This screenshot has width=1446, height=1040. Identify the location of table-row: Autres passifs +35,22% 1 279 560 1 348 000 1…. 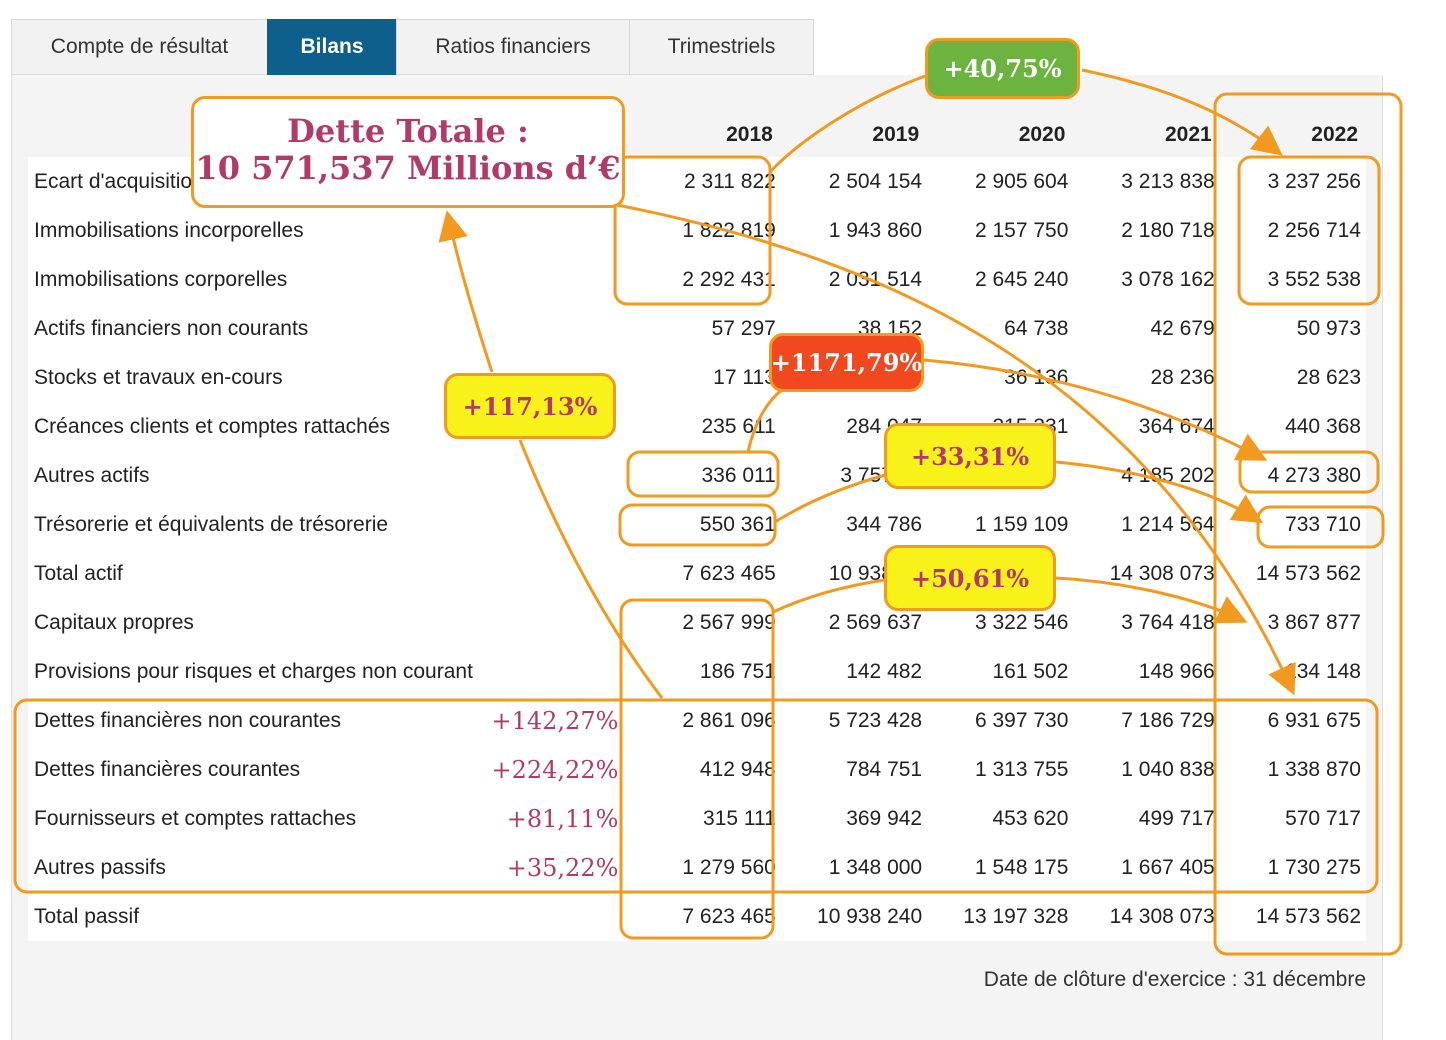
(697, 867).